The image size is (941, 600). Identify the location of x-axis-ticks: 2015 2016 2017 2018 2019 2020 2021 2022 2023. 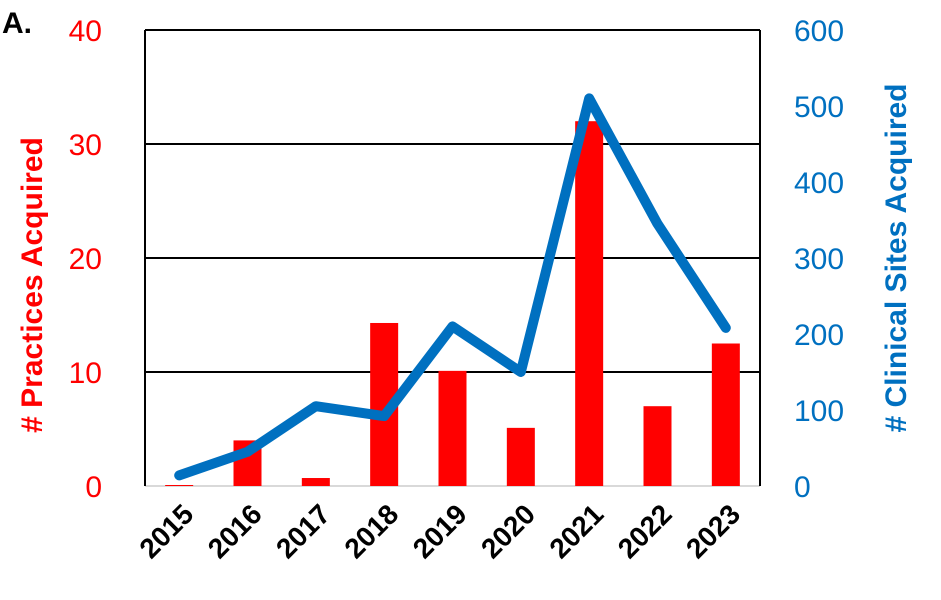
(439, 531).